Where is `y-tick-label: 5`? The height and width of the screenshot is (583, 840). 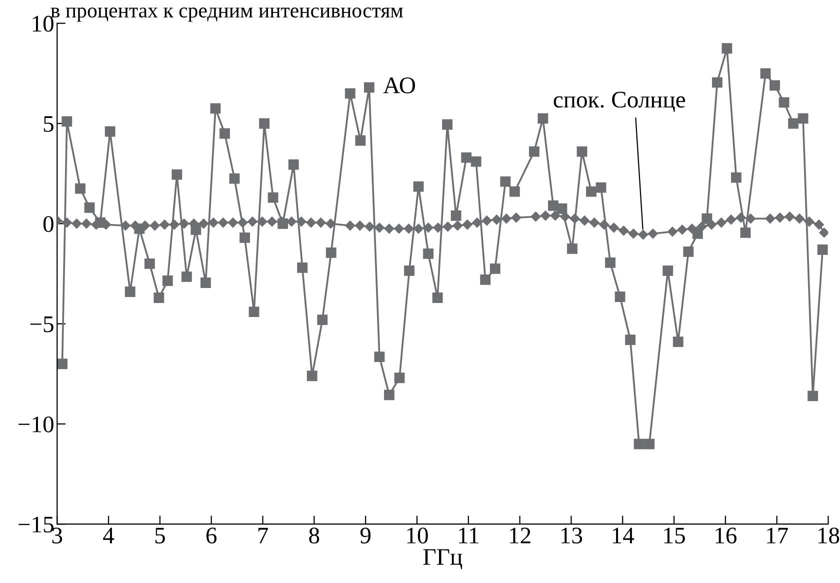 y-tick-label: 5 is located at coordinates (49, 124).